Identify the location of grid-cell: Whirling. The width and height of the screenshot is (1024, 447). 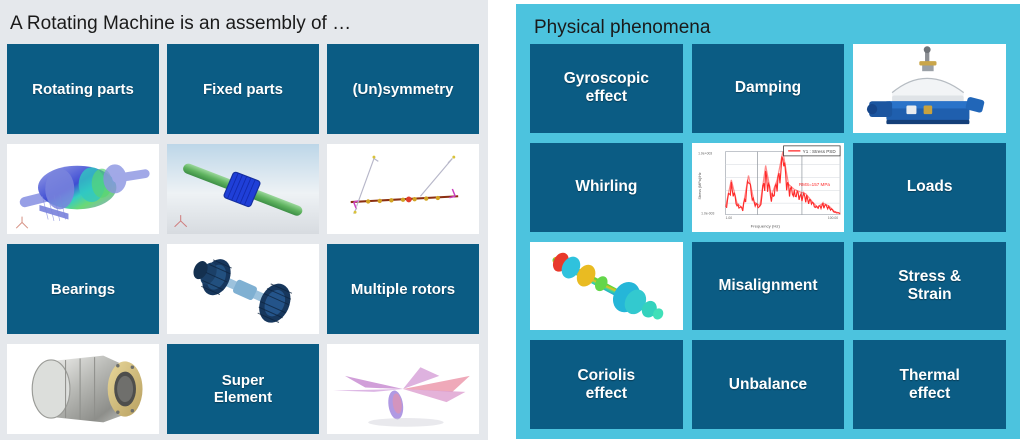
(606, 187).